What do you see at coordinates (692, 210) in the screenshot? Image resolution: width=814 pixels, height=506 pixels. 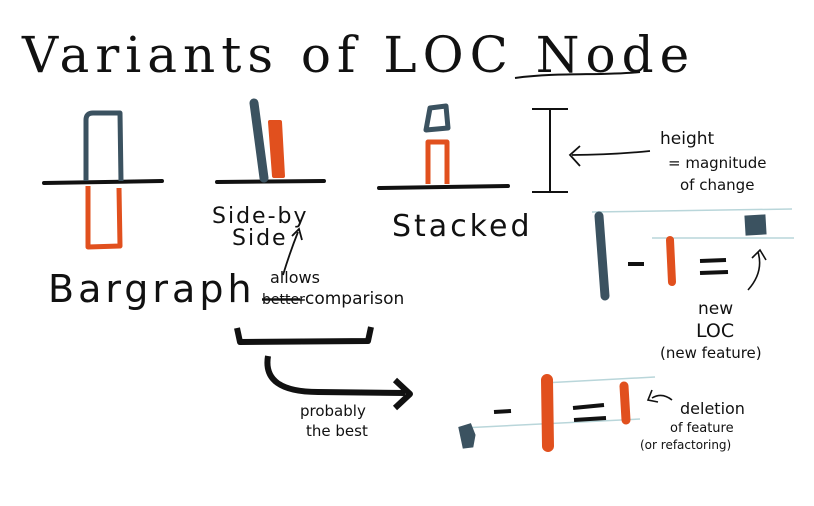 I see `guide-line-top` at bounding box center [692, 210].